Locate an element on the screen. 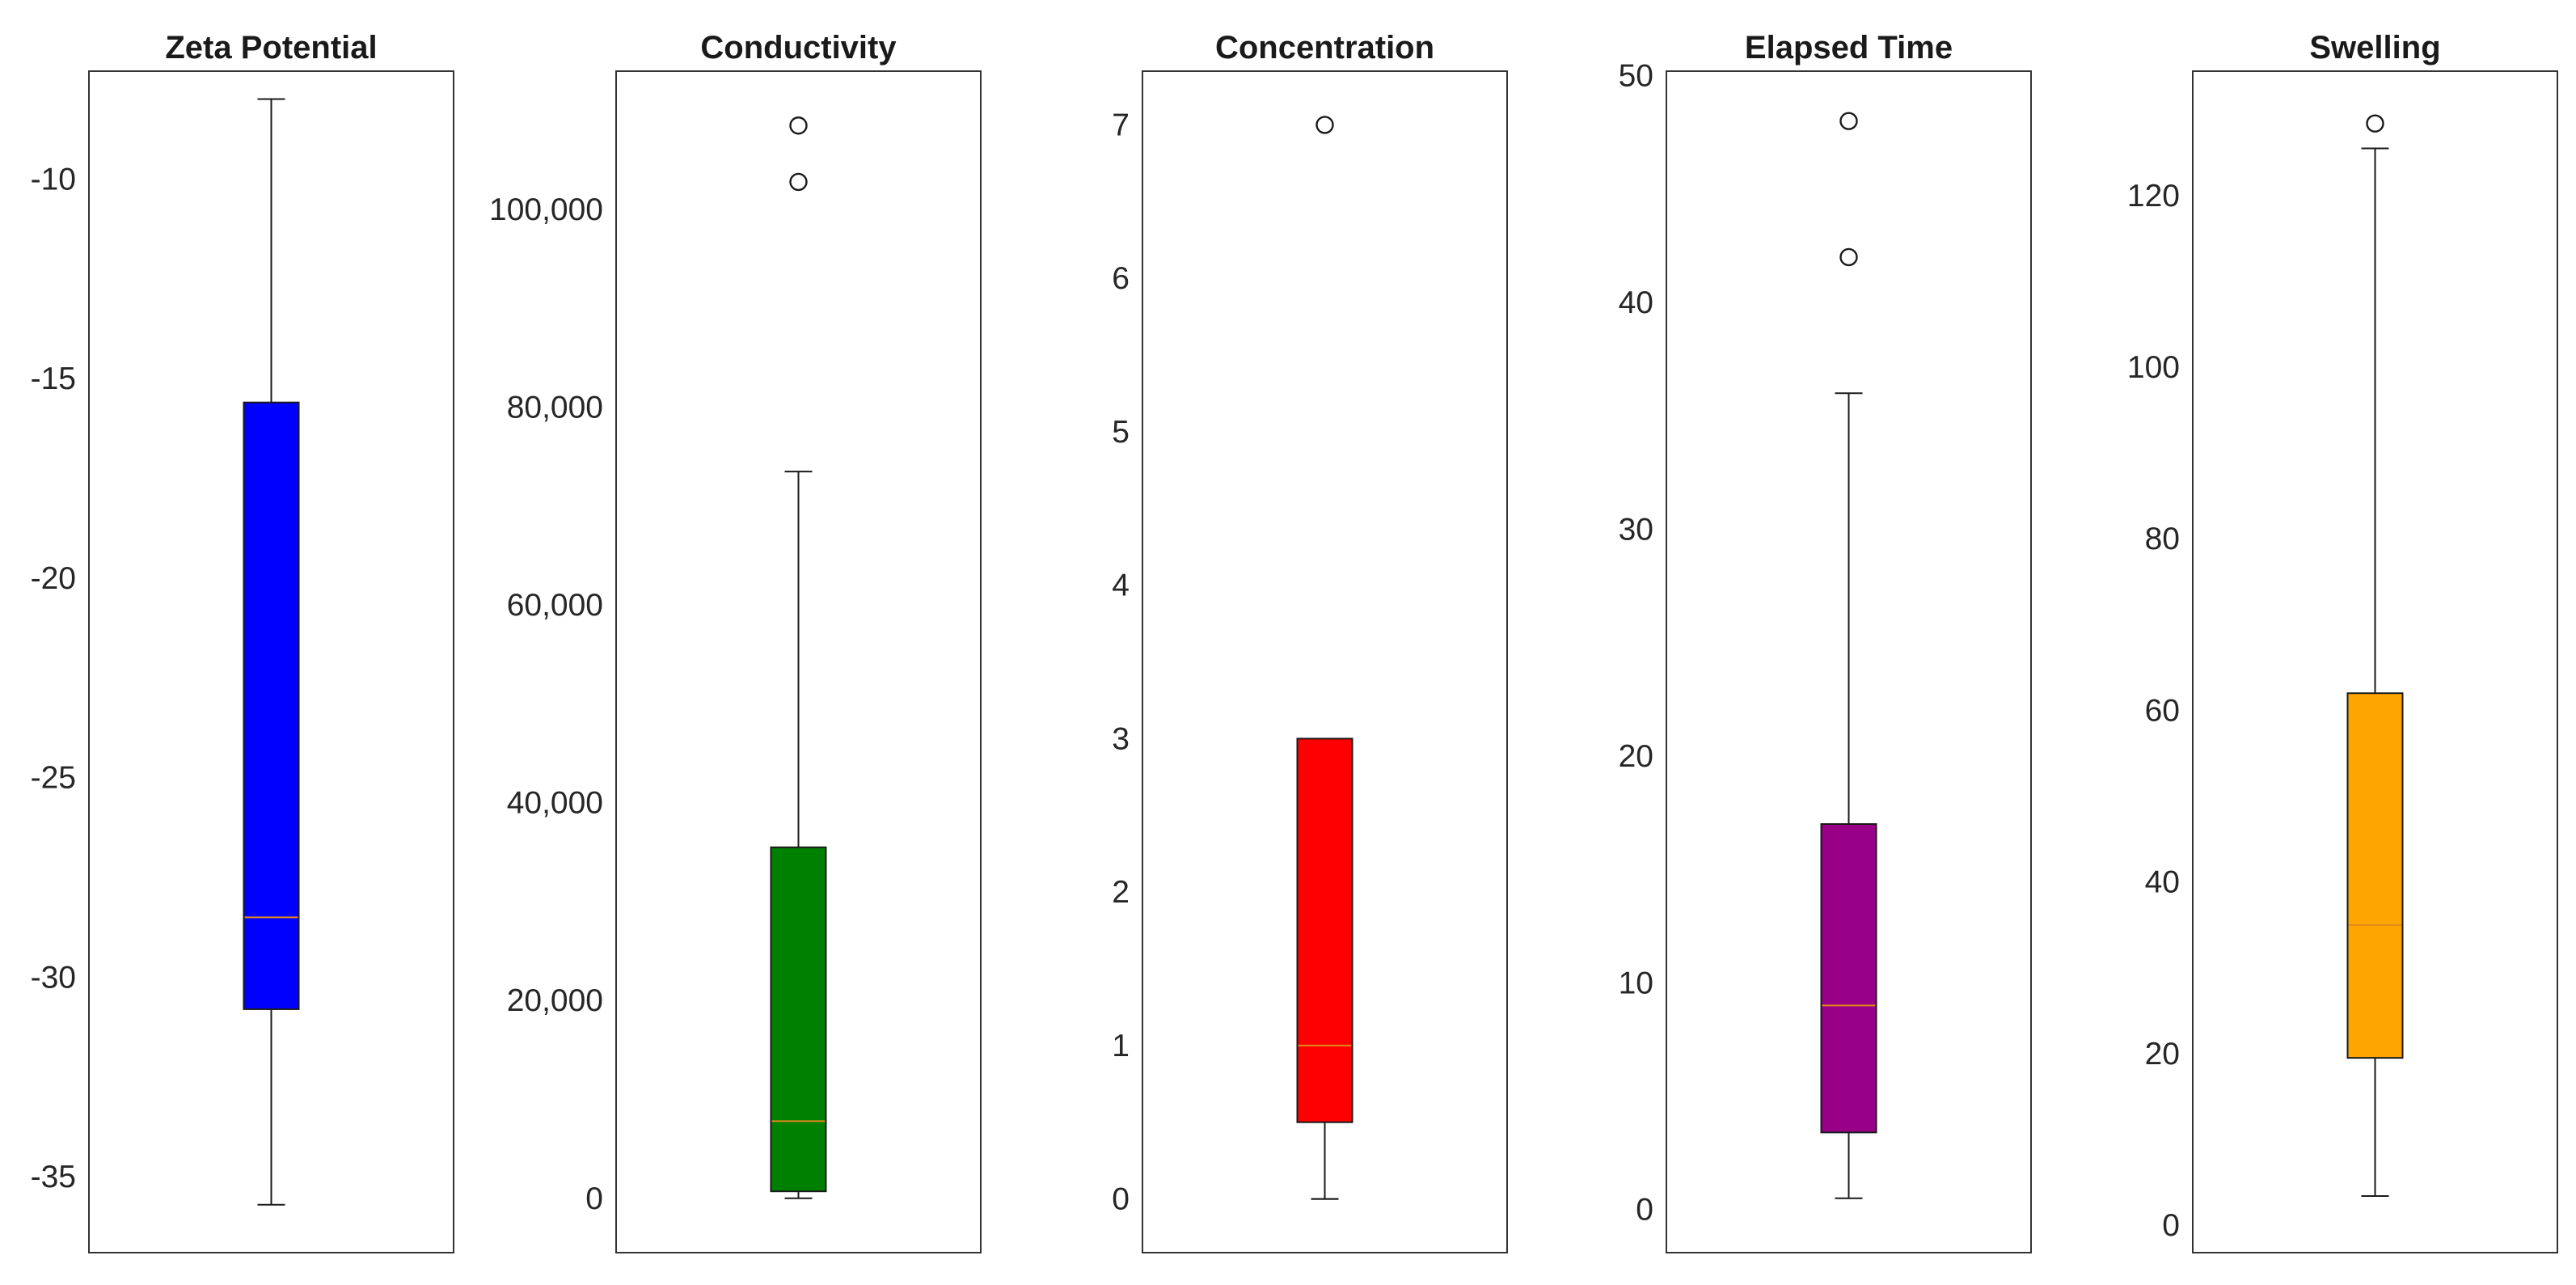  y-tick-label: -20 is located at coordinates (53, 579).